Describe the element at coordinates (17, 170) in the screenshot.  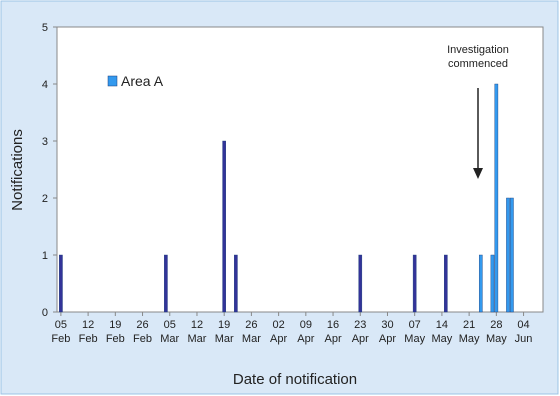
I see `y-axis-label: Notifications` at that location.